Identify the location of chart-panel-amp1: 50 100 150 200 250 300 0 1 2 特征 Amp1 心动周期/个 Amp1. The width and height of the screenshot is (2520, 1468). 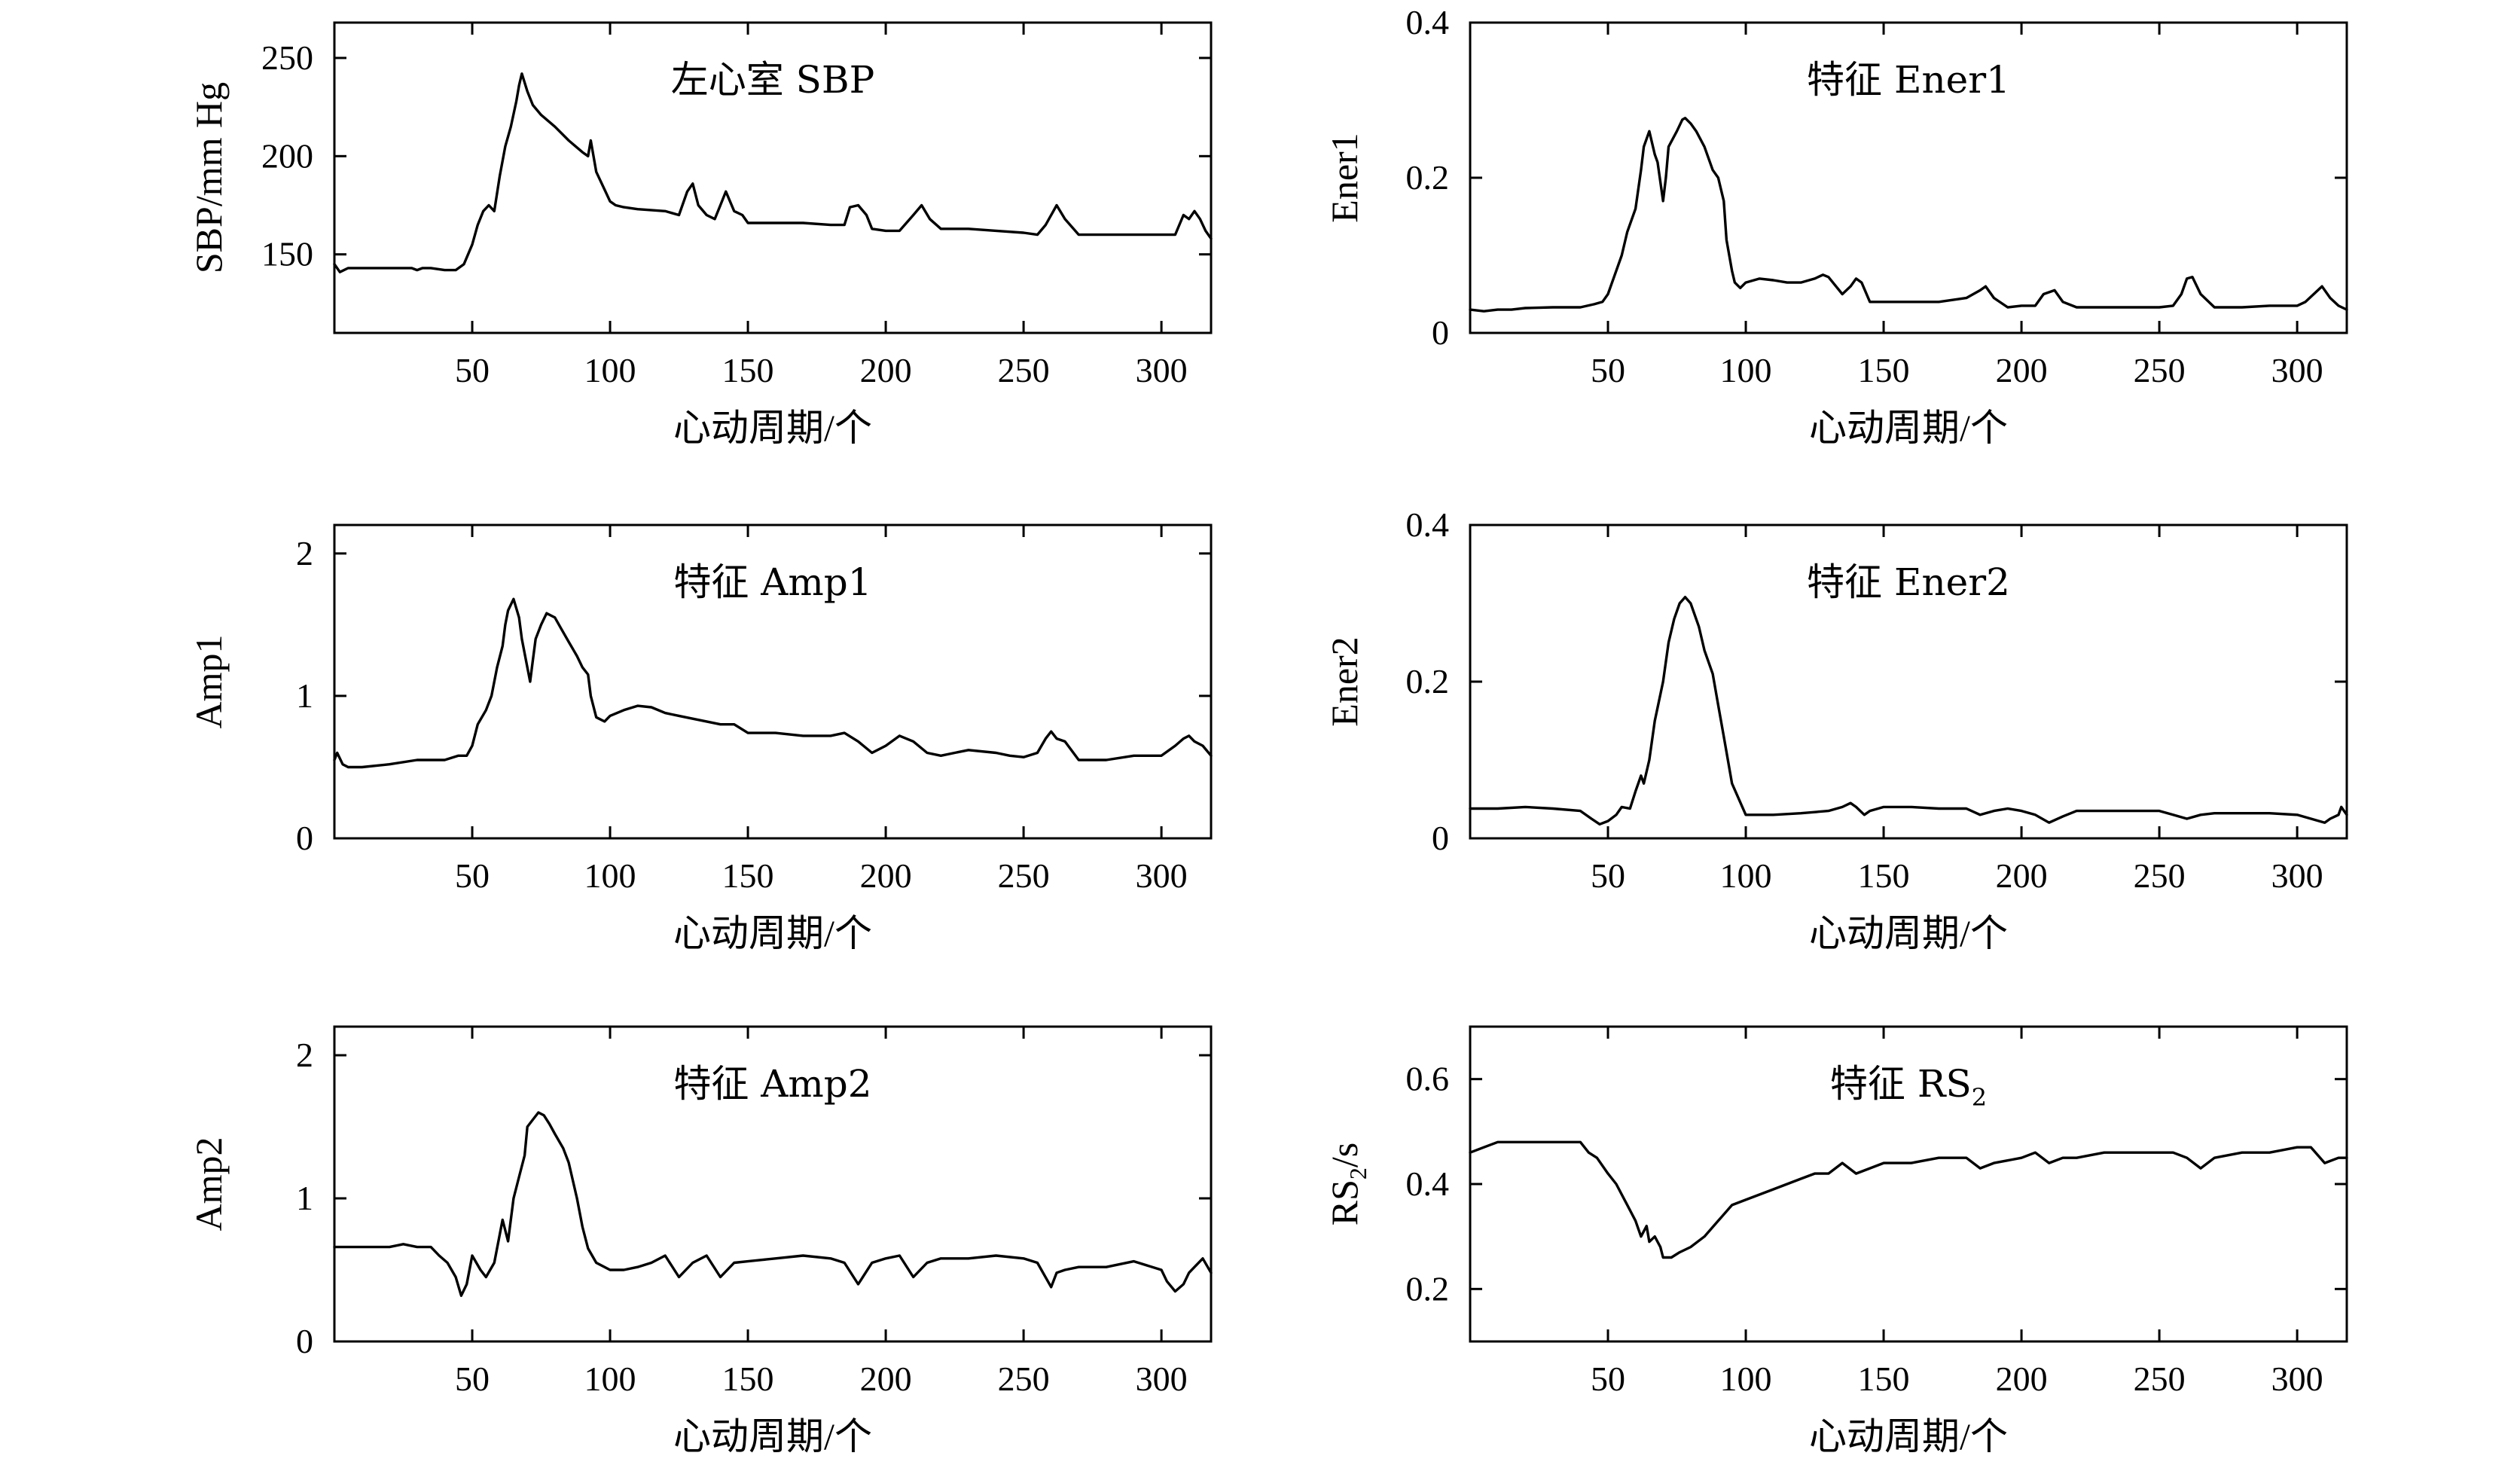
(700, 739).